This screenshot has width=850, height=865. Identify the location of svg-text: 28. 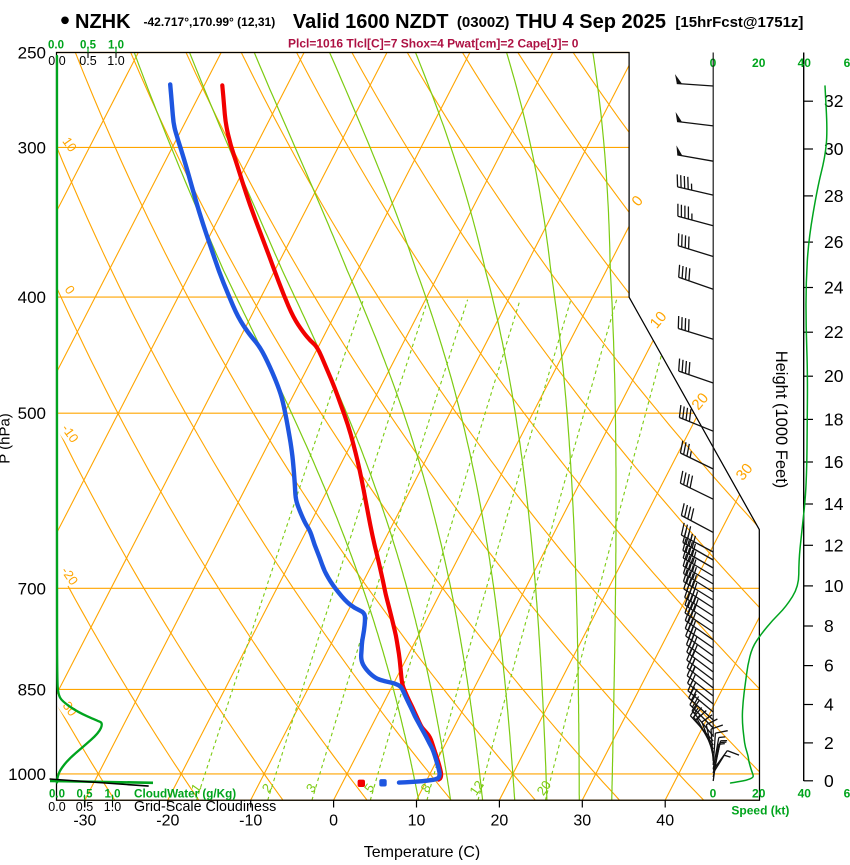
(833, 196).